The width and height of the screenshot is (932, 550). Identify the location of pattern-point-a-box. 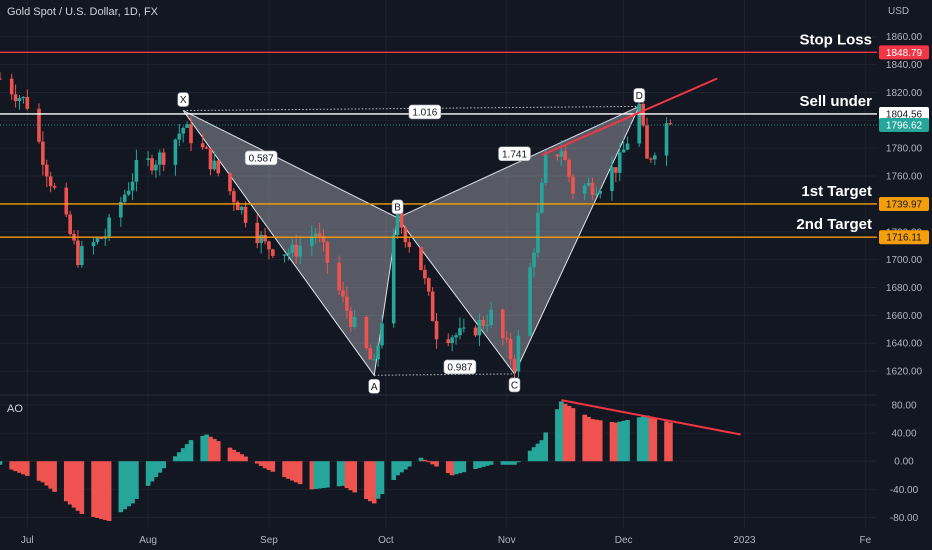
(374, 386).